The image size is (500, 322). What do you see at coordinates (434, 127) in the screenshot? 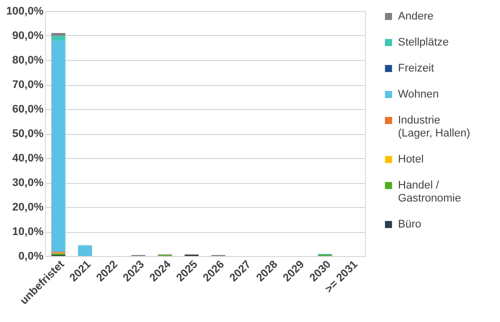
I see `legend-label: Industrie (Lager, Hallen)` at bounding box center [434, 127].